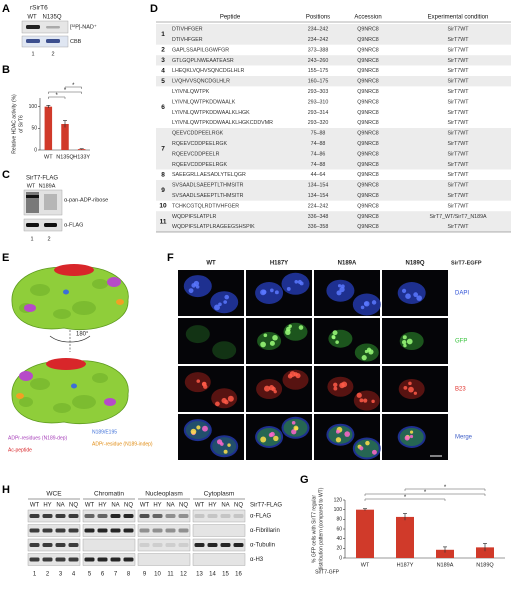  I want to click on table-cell: 293–310, so click(318, 102).